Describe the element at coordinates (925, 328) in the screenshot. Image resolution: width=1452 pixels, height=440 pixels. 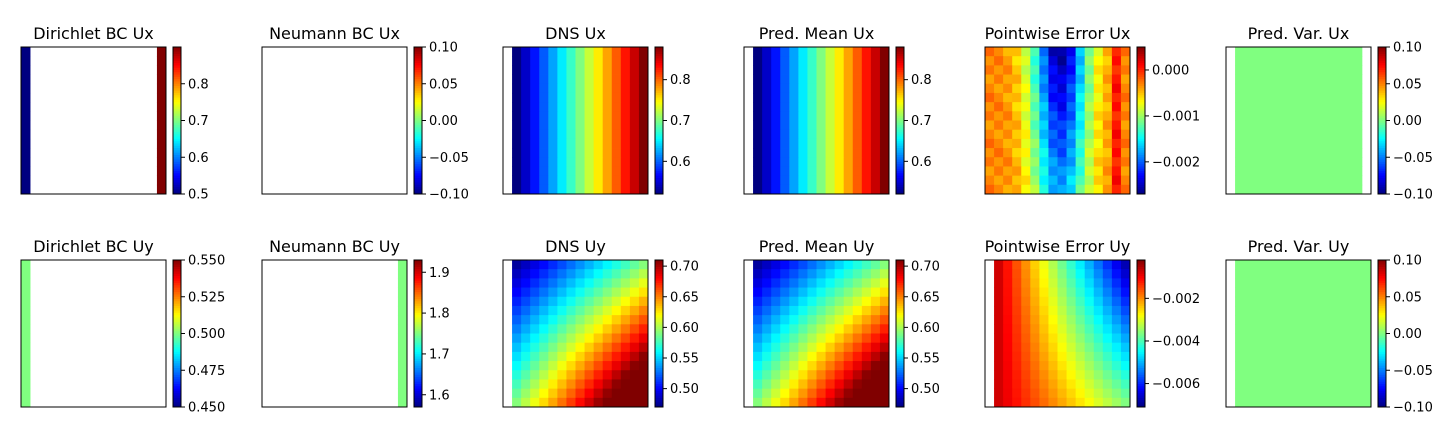
I see `colorbar-tick-label: 0.60` at that location.